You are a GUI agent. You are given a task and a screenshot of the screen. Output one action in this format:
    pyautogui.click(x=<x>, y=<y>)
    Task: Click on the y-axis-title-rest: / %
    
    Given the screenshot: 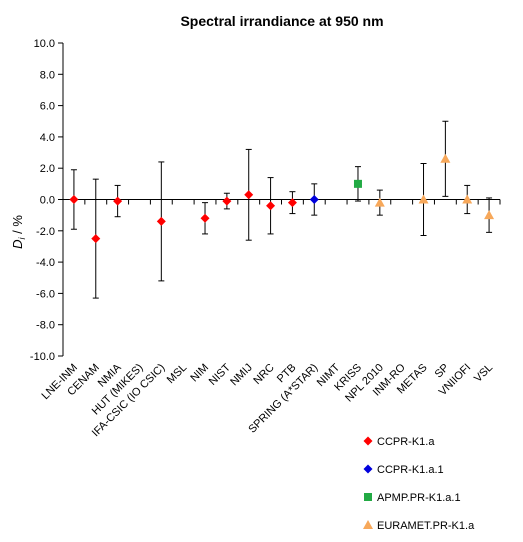 What is the action you would take?
    pyautogui.click(x=17, y=226)
    